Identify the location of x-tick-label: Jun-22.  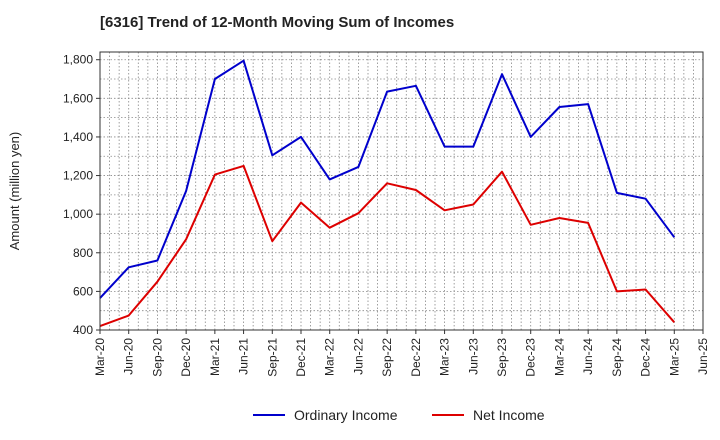
(358, 356).